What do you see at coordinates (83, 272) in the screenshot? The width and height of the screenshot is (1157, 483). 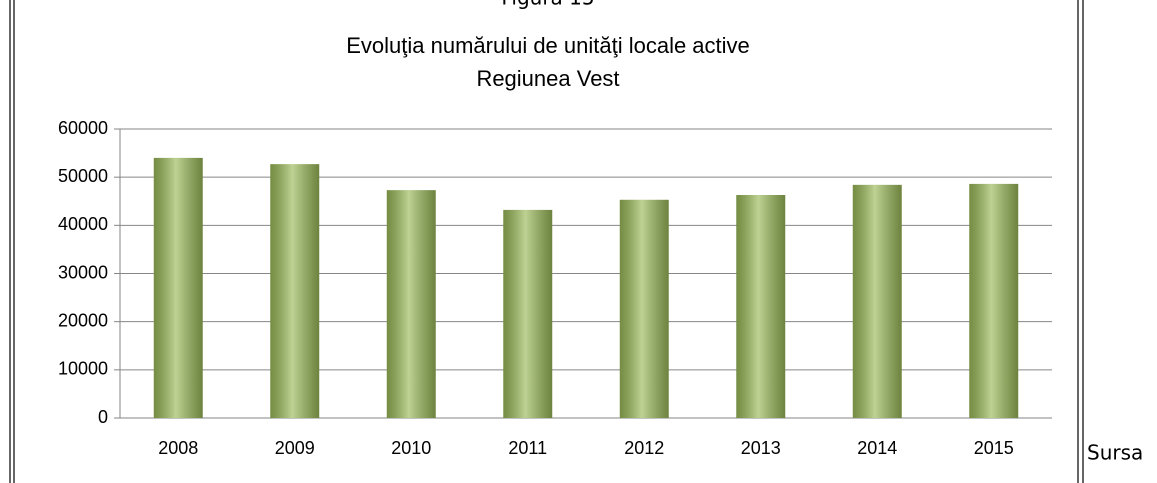 I see `y-tick-label: 30000` at bounding box center [83, 272].